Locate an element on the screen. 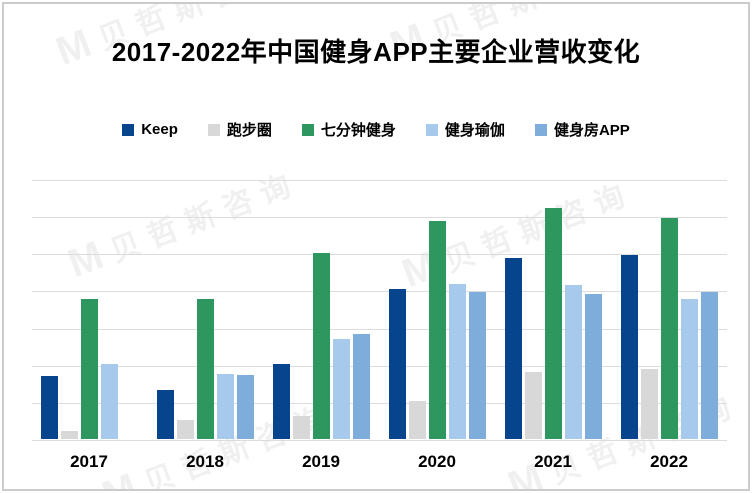  bar-series2-2019 is located at coordinates (321, 346).